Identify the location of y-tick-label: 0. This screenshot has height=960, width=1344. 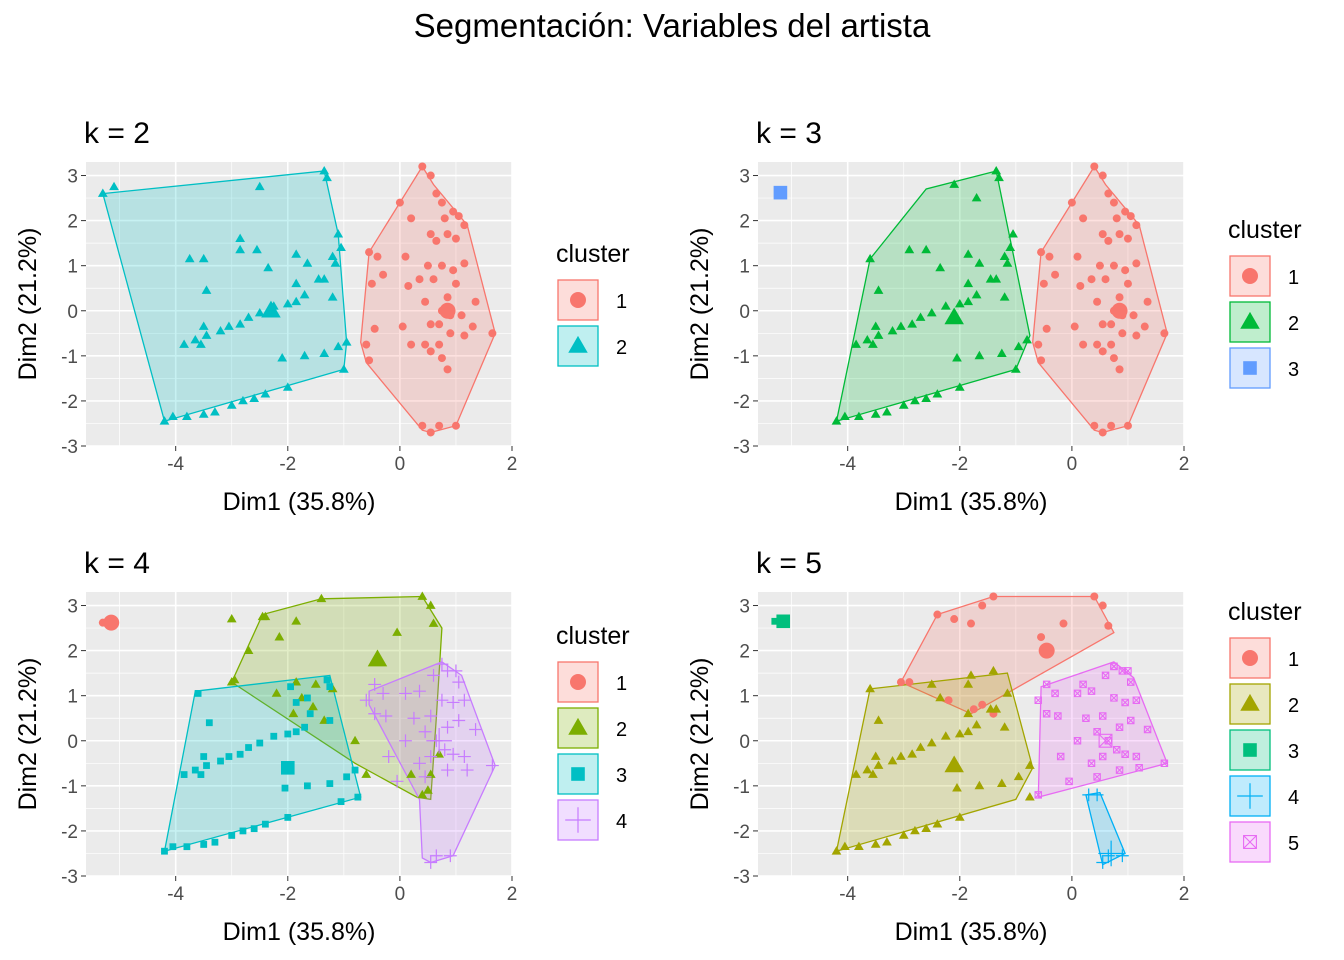
(744, 312).